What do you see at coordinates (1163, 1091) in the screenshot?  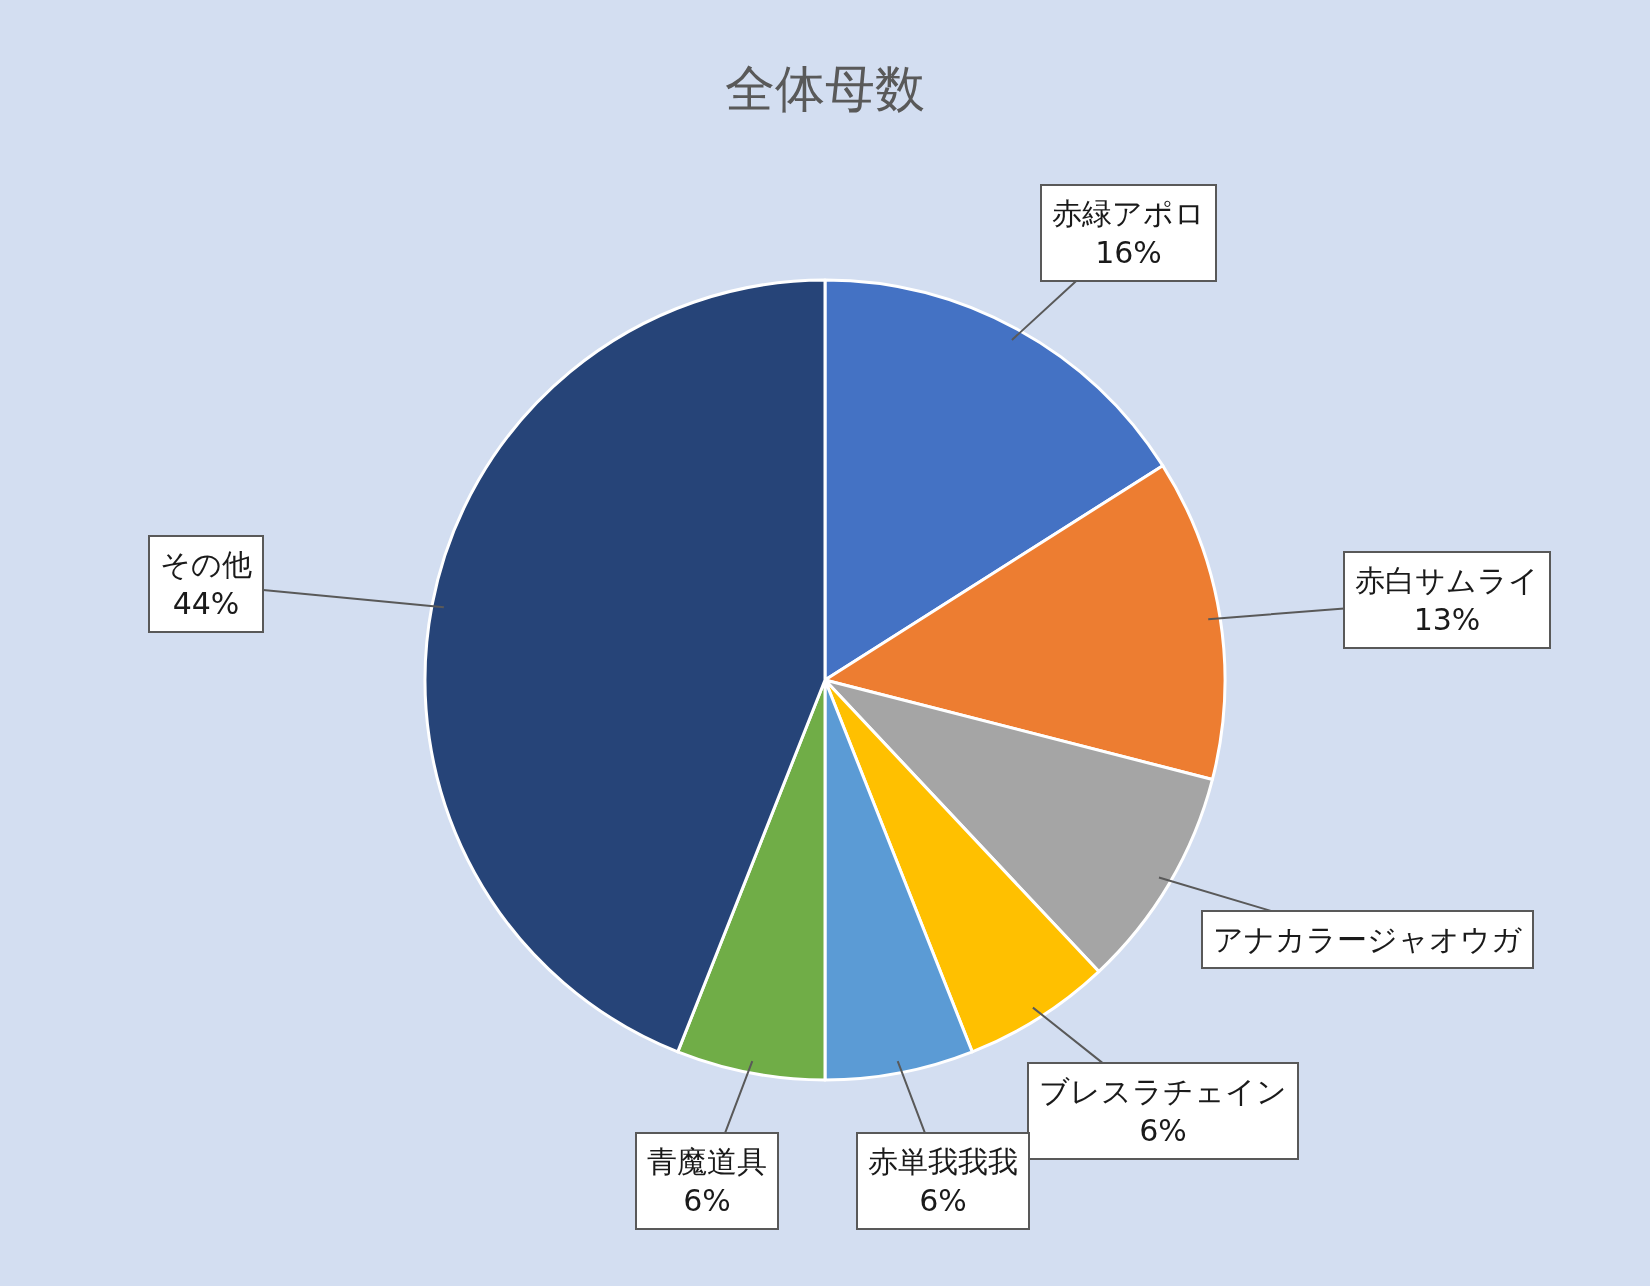 I see `slice-label: ブレスラチェイン` at bounding box center [1163, 1091].